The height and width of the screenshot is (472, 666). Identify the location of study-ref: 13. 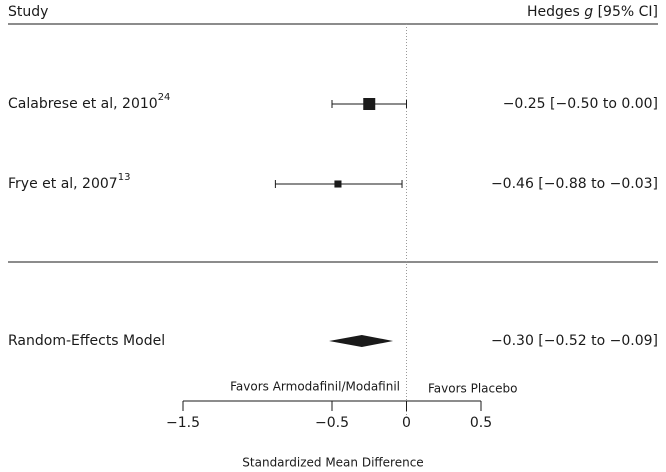
(124, 177).